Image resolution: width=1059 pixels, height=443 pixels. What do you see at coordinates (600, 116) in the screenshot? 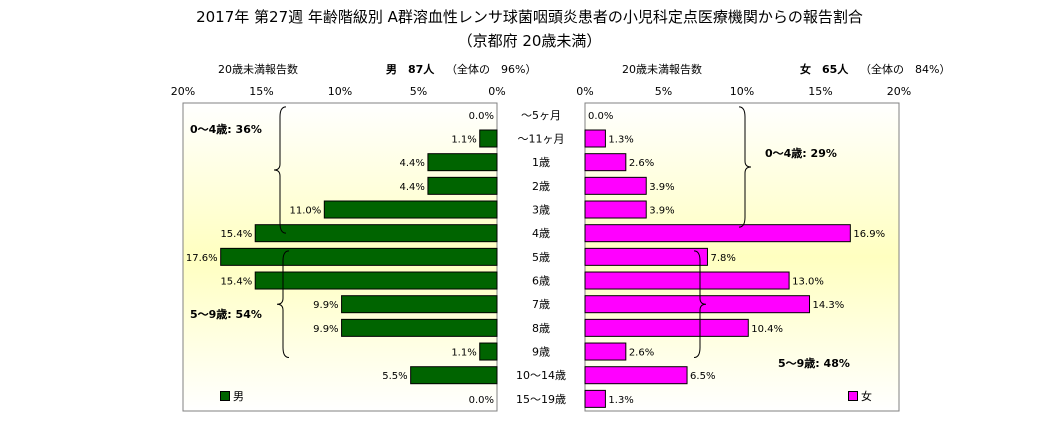
I see `data-label-female: 0.0%` at bounding box center [600, 116].